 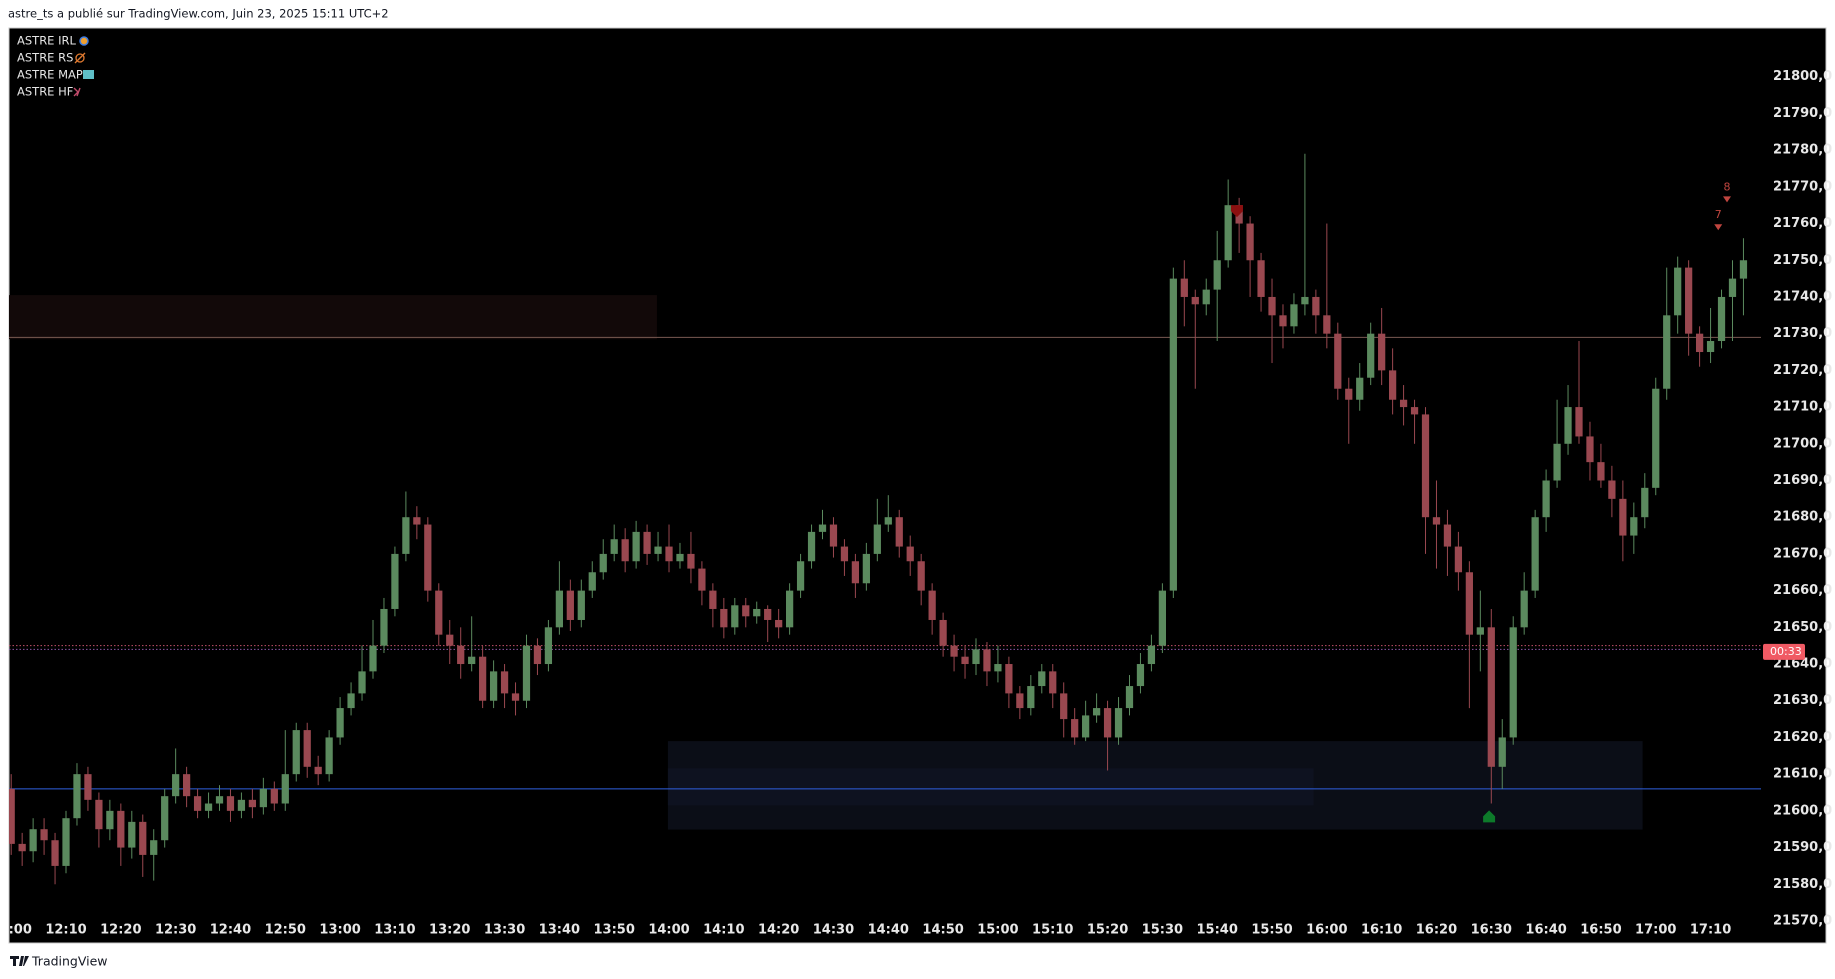 What do you see at coordinates (1802, 590) in the screenshot?
I see `y-tick-label: 21660,0` at bounding box center [1802, 590].